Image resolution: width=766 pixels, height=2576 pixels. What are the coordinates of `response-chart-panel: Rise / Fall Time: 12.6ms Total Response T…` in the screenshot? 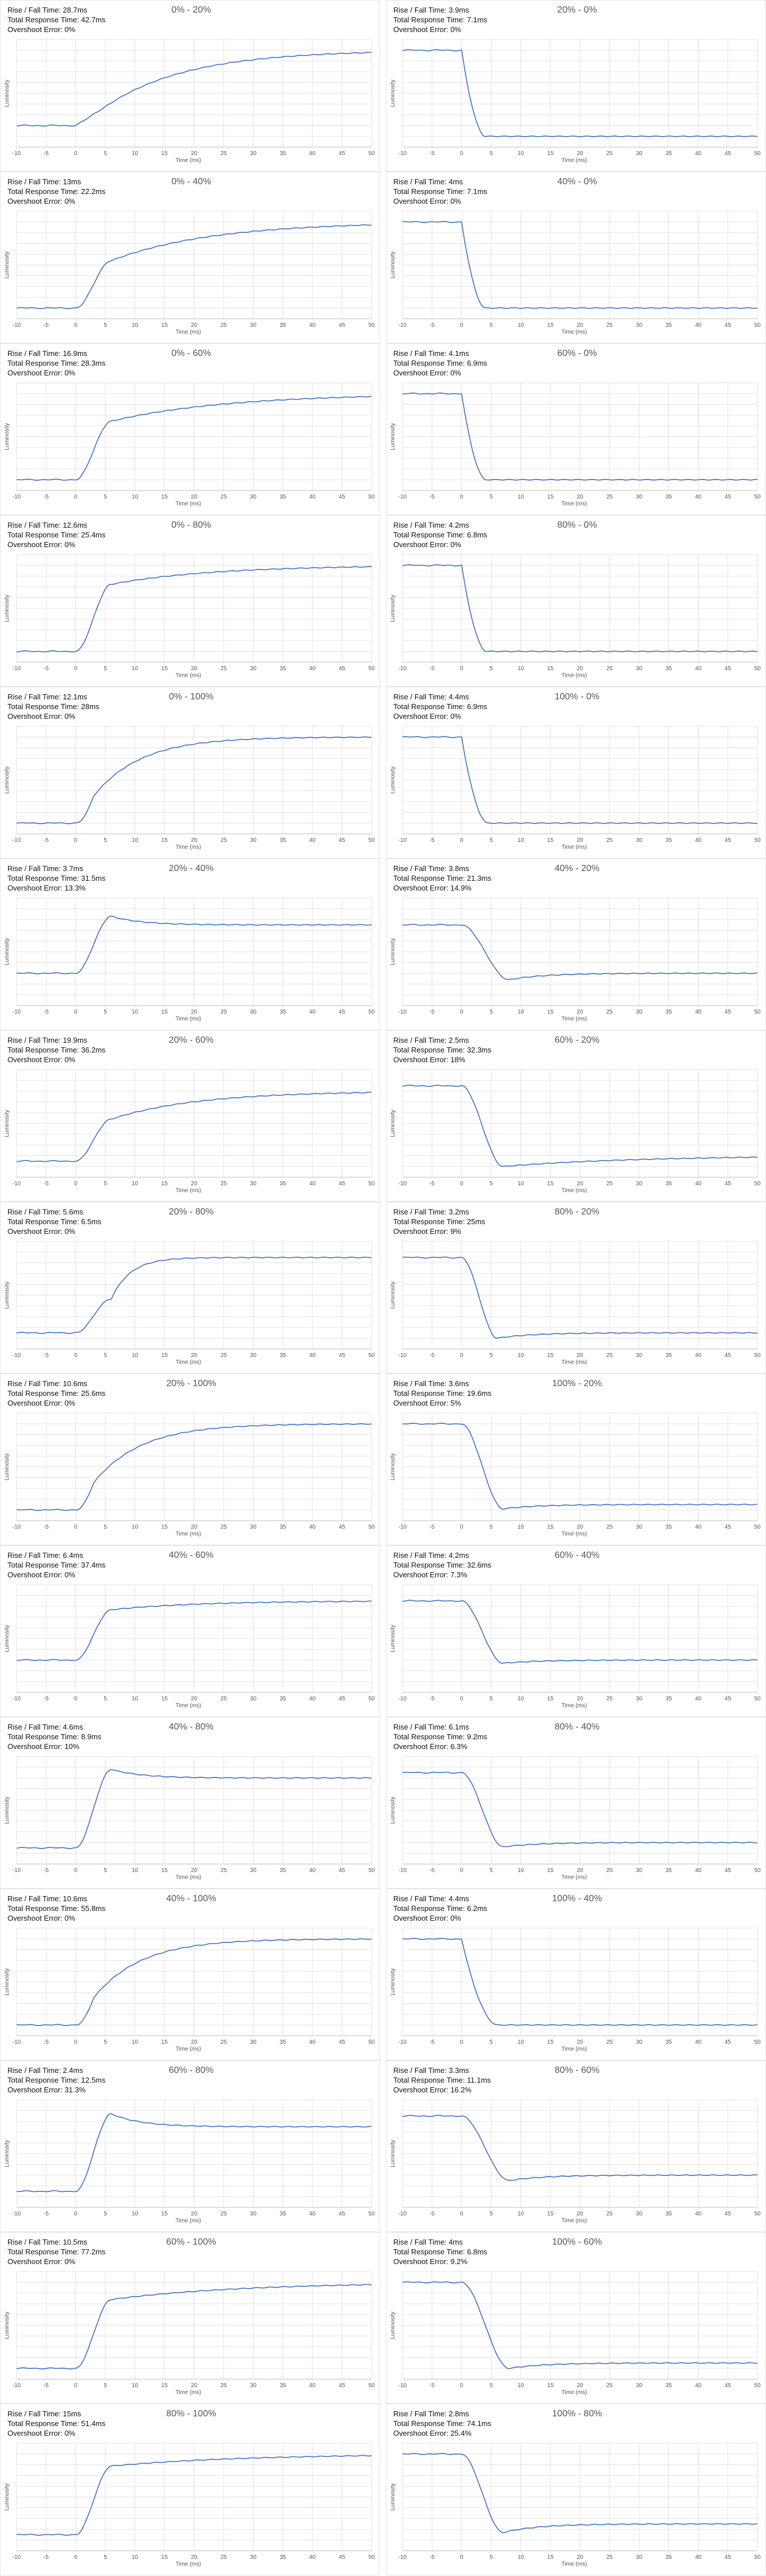 It's located at (190, 601).